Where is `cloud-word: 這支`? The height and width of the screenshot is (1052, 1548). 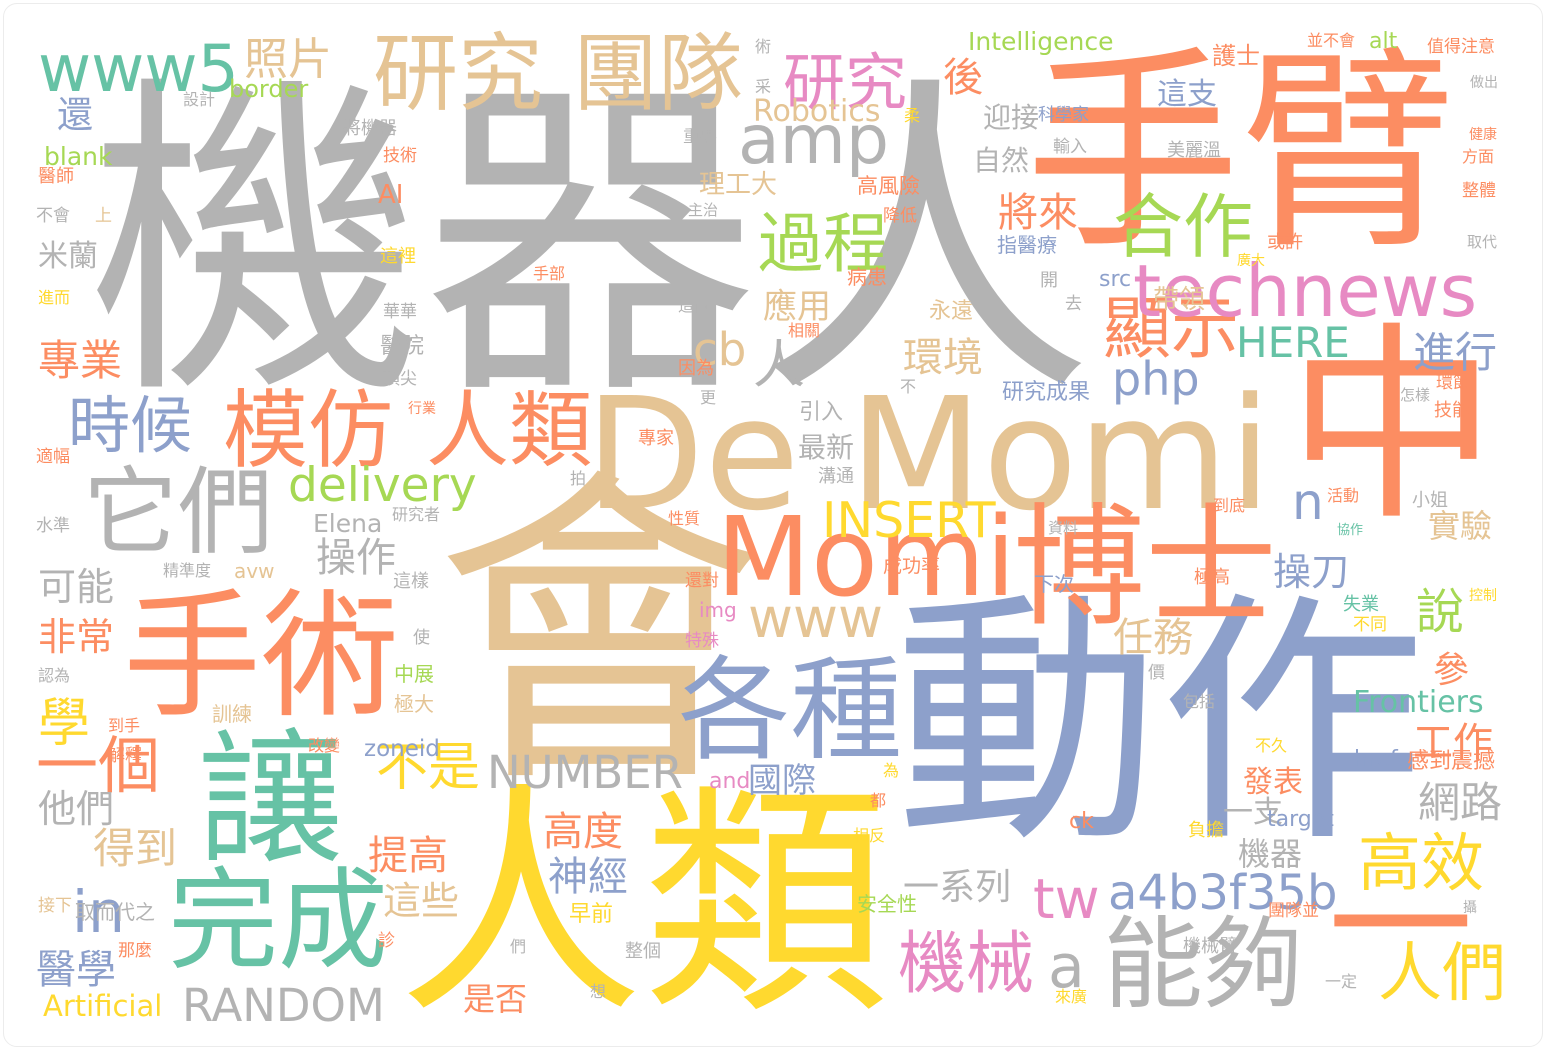
cloud-word: 這支 is located at coordinates (1187, 94).